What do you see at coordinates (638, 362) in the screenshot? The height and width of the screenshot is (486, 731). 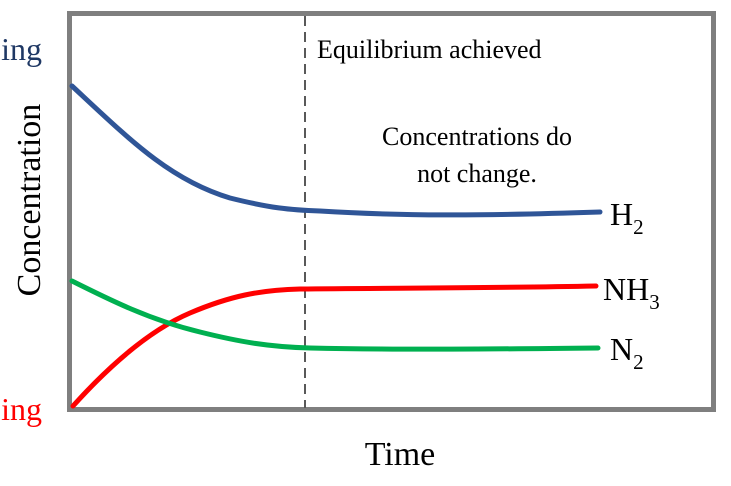 I see `n2-label-sub: 2` at bounding box center [638, 362].